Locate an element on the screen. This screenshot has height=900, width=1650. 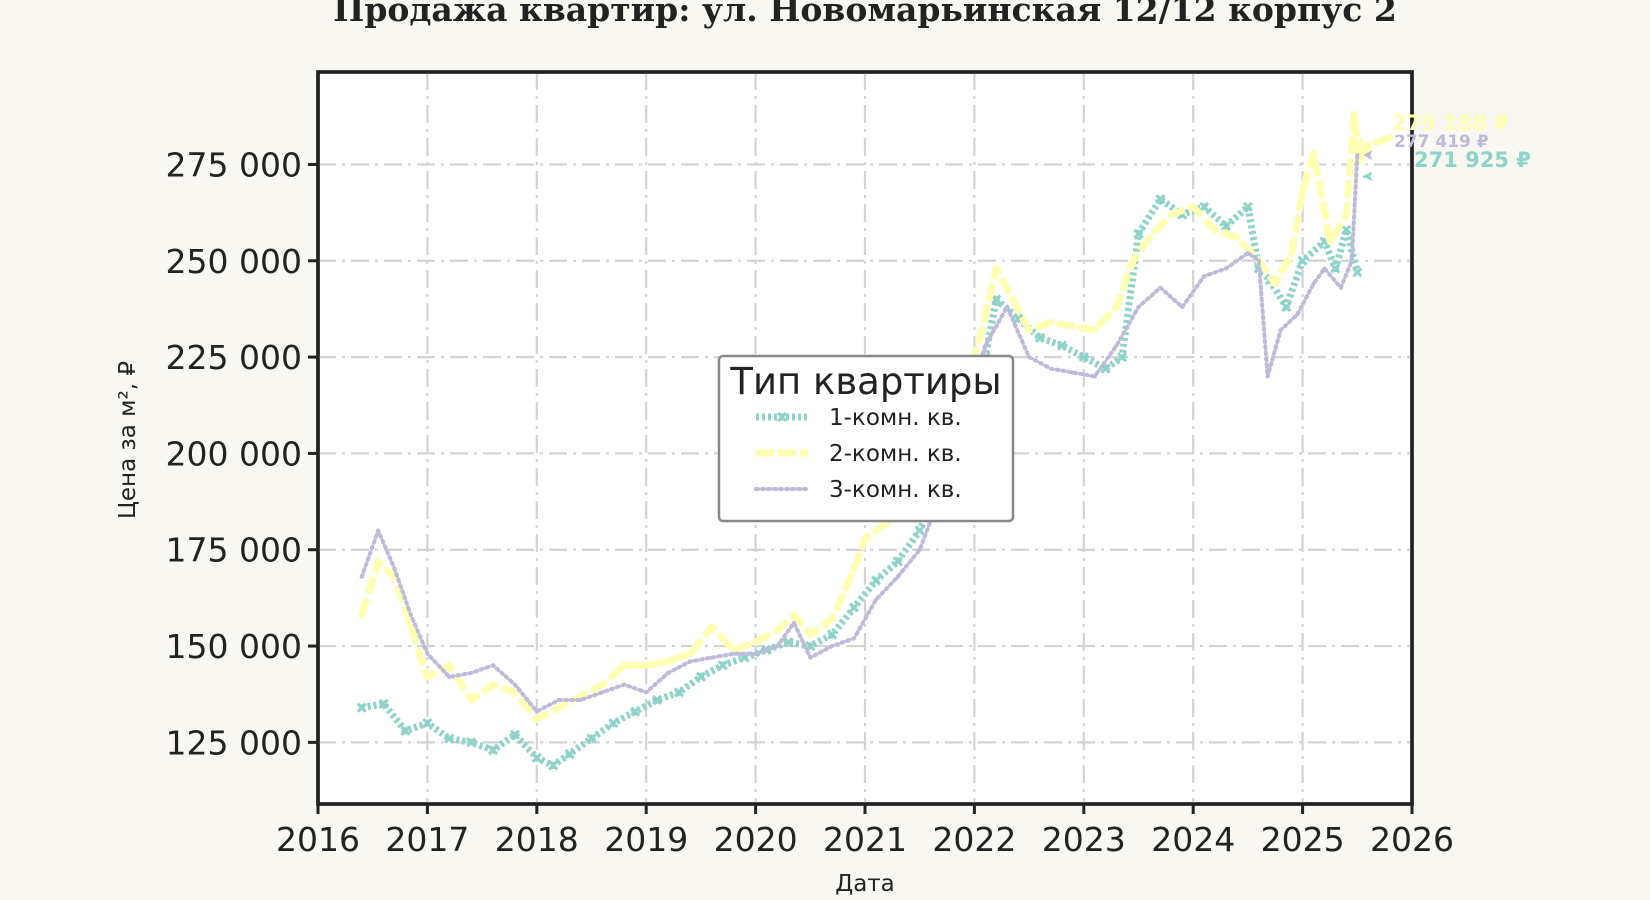
annotation-arrow is located at coordinates (1358, 134).